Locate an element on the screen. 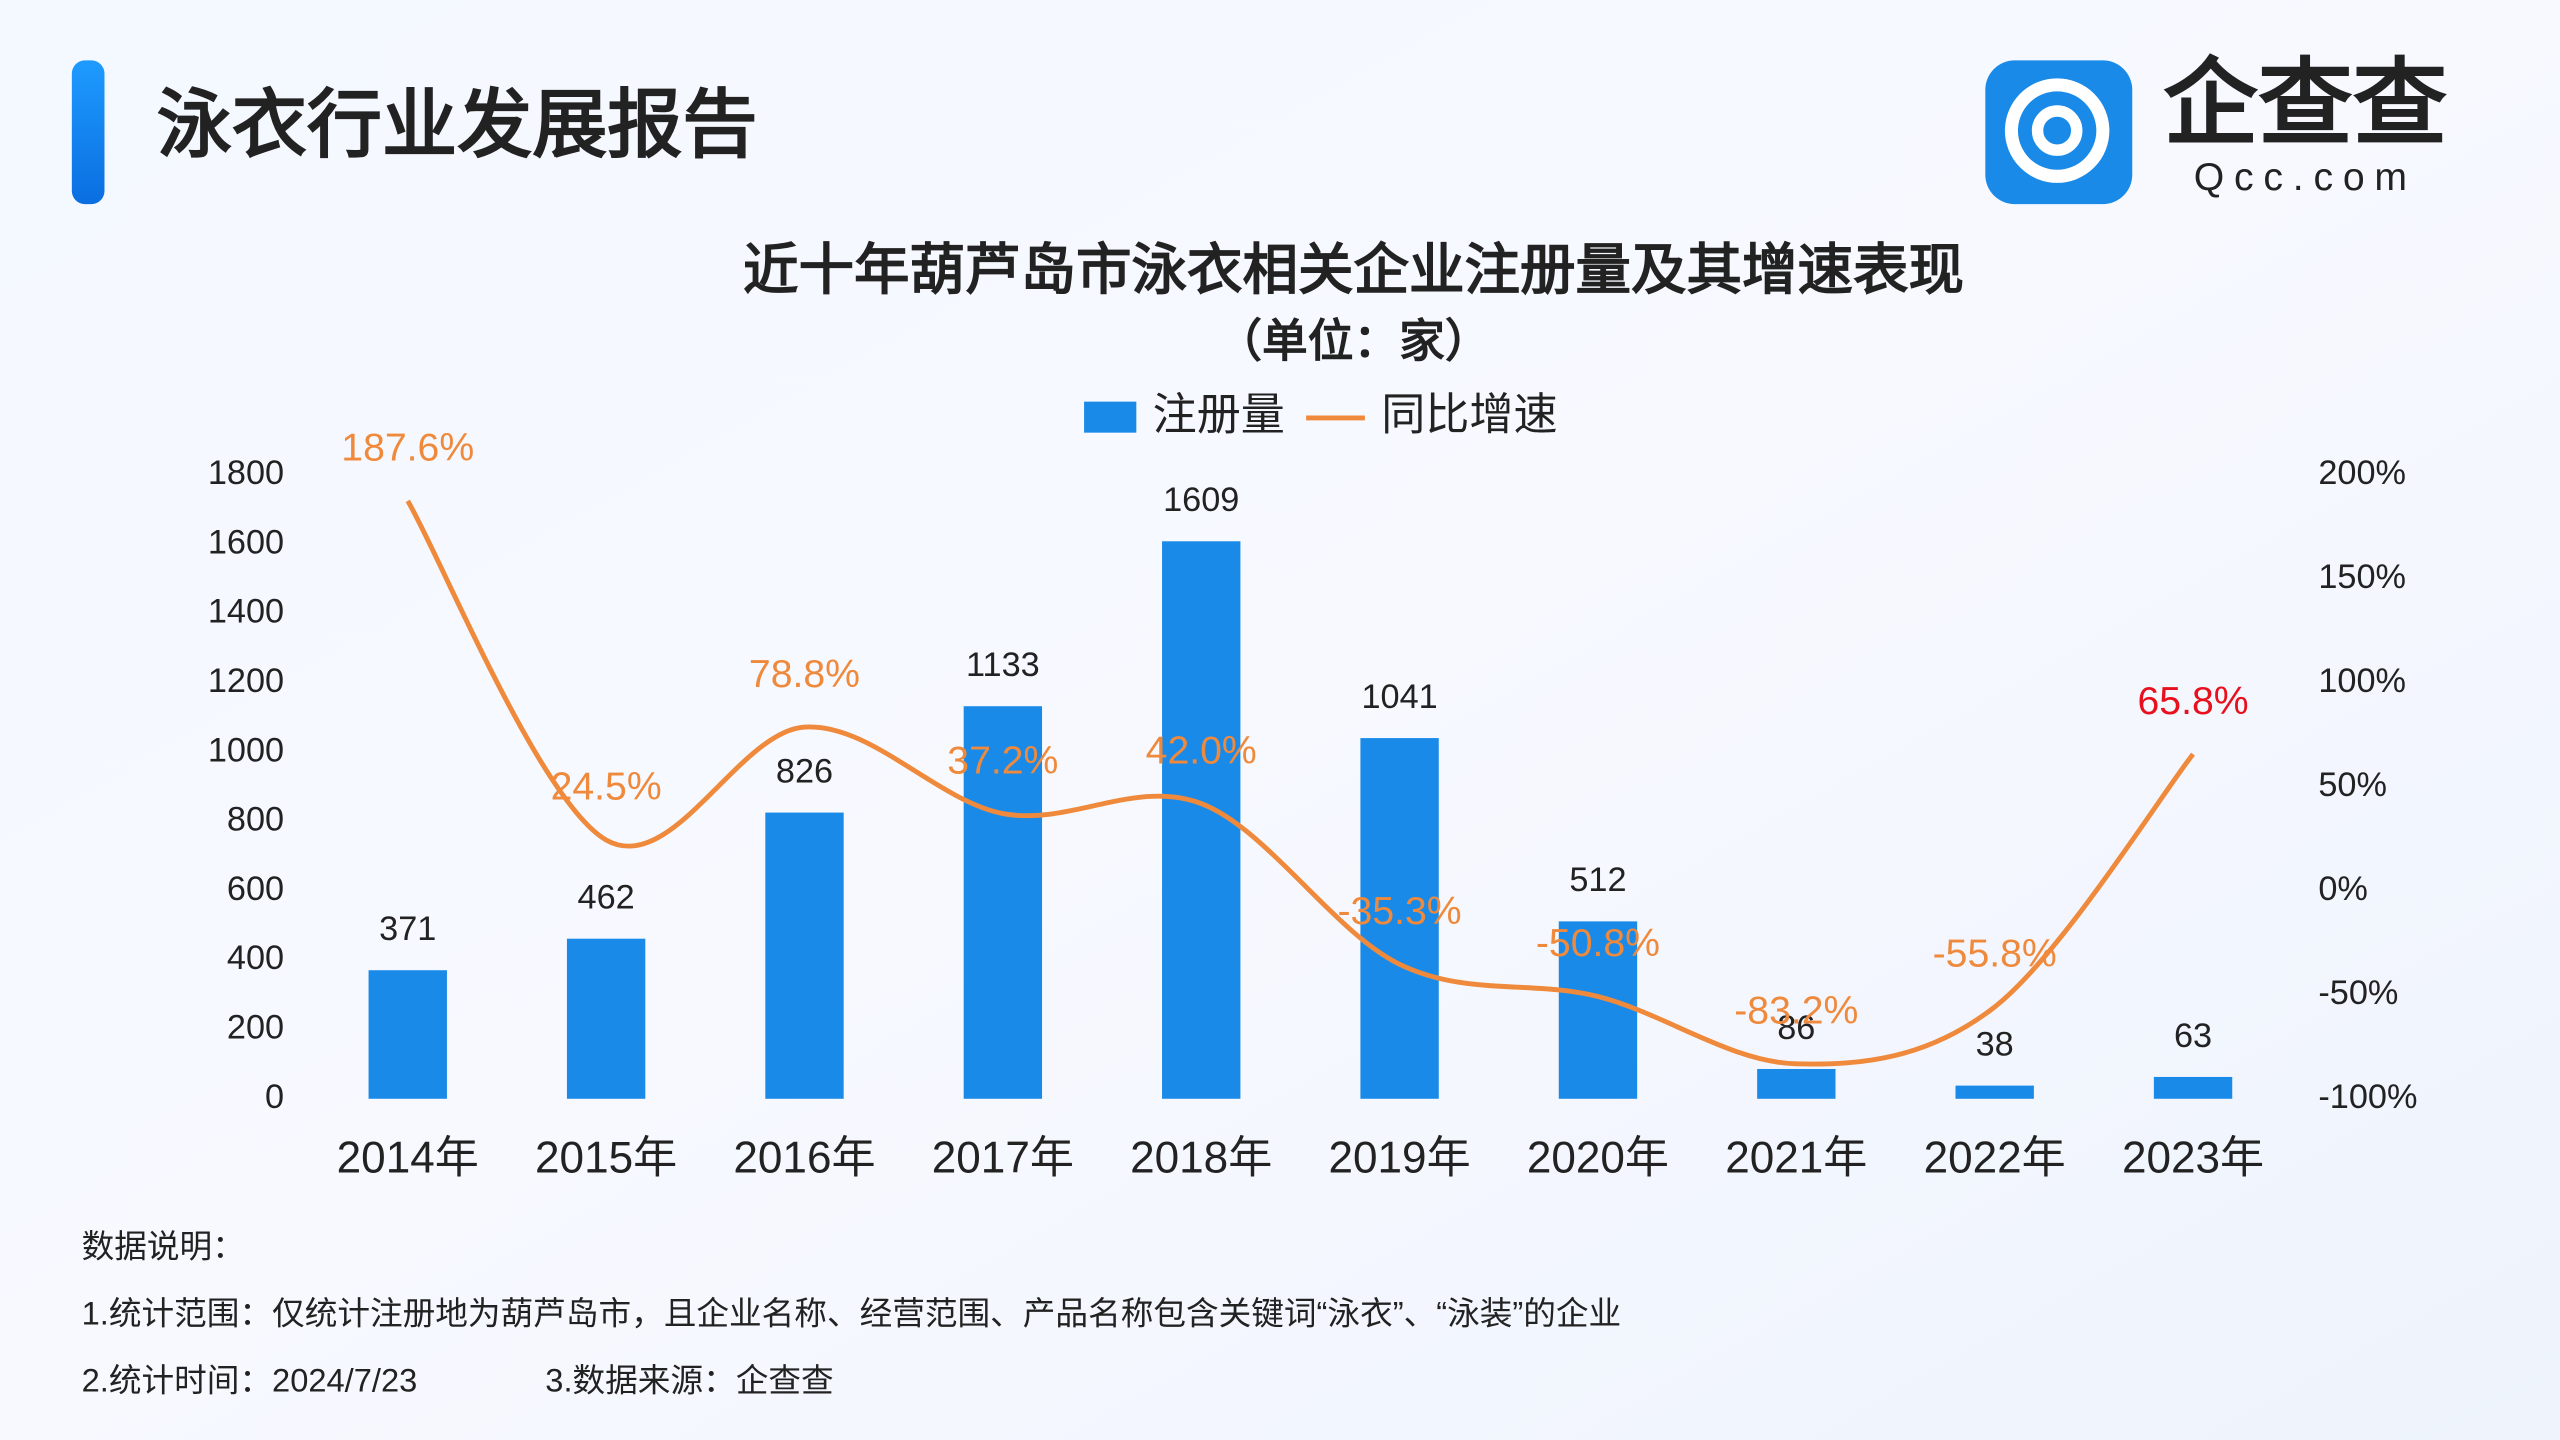 The image size is (2560, 1440). x-tick-label: 2014年 is located at coordinates (408, 1157).